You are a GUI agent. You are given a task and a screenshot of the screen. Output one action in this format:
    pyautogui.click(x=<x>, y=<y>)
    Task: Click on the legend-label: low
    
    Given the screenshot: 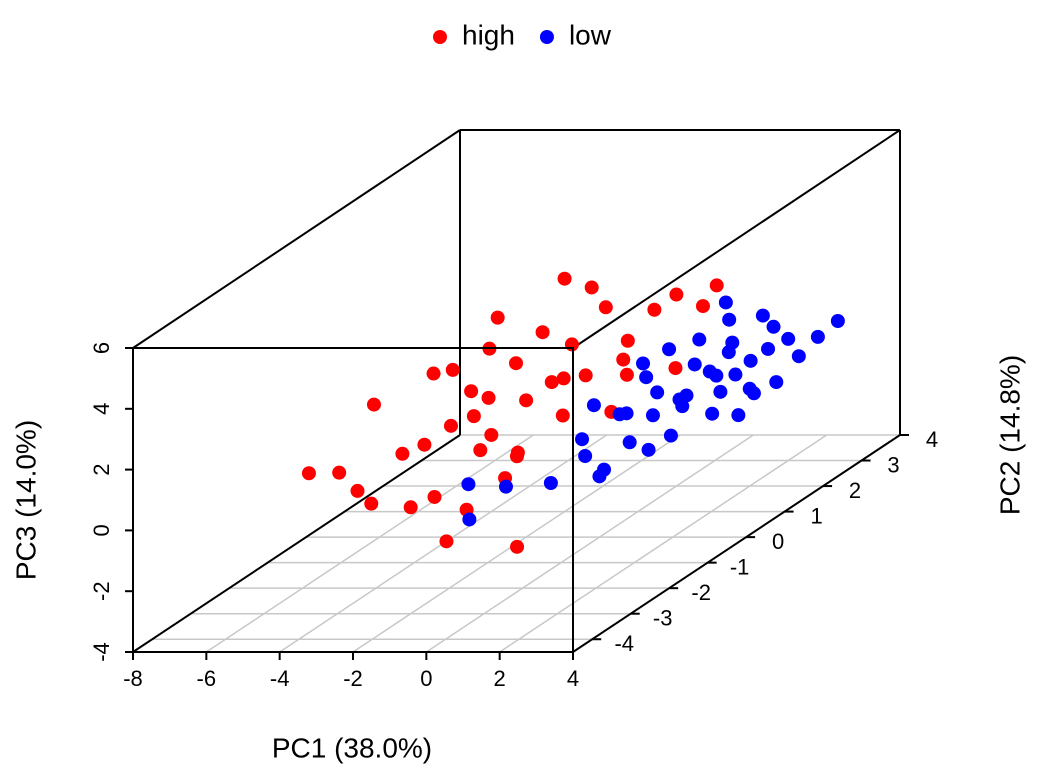 What is the action you would take?
    pyautogui.click(x=590, y=34)
    